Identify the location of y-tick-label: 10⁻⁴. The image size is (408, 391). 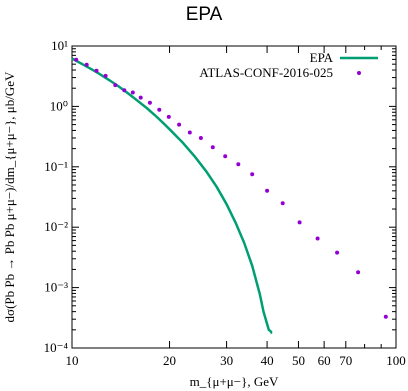
(56, 347).